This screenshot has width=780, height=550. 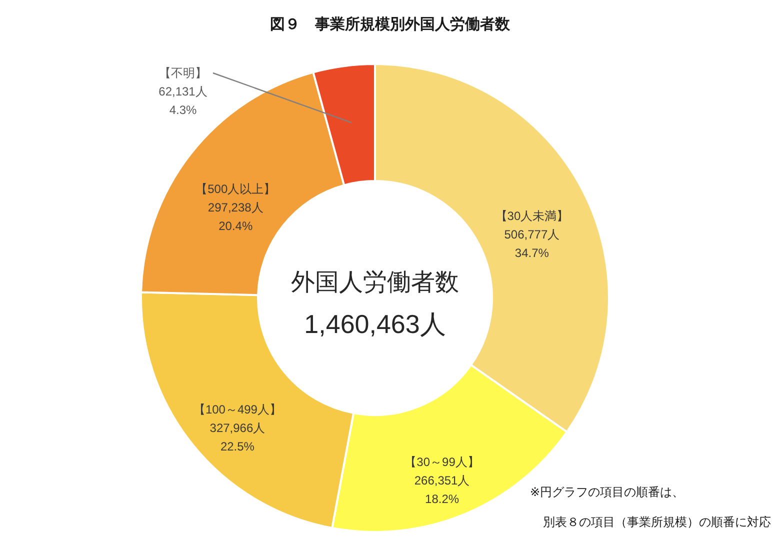 I want to click on slice-label: 【100～499人】, so click(x=237, y=409).